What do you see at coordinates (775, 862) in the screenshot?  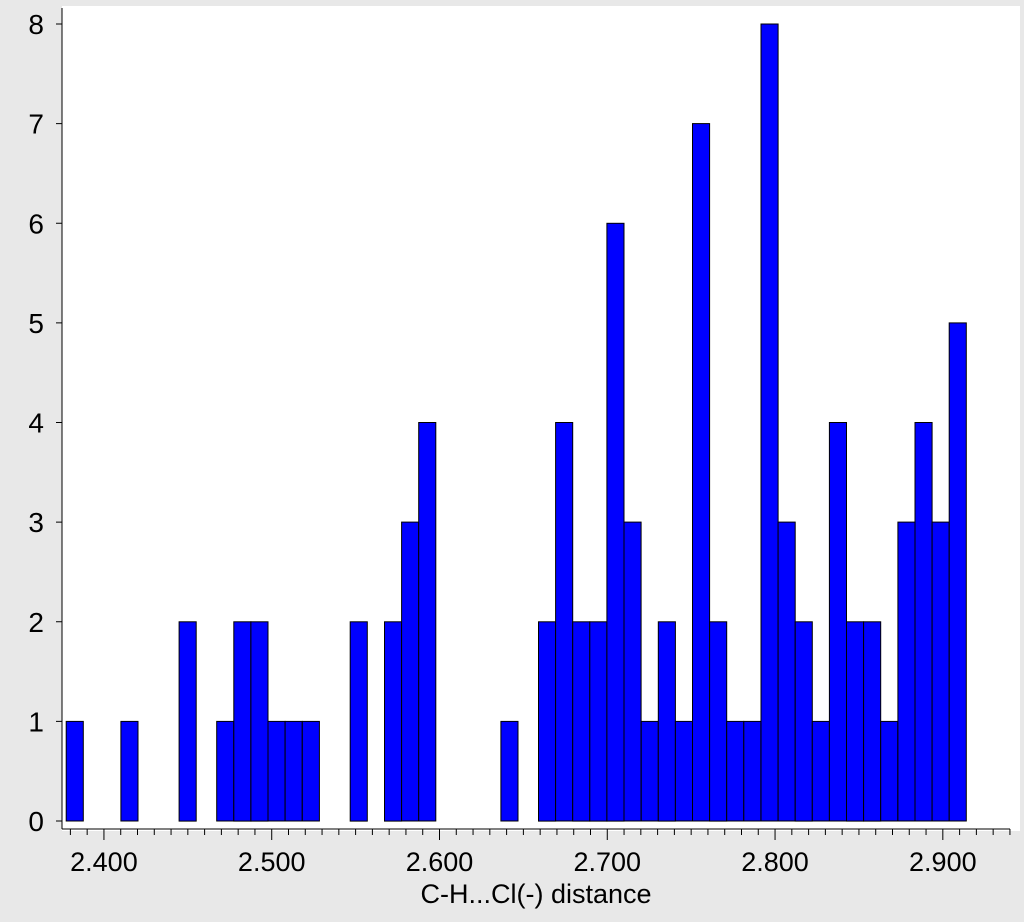 I see `x-tick-label: 2.800` at bounding box center [775, 862].